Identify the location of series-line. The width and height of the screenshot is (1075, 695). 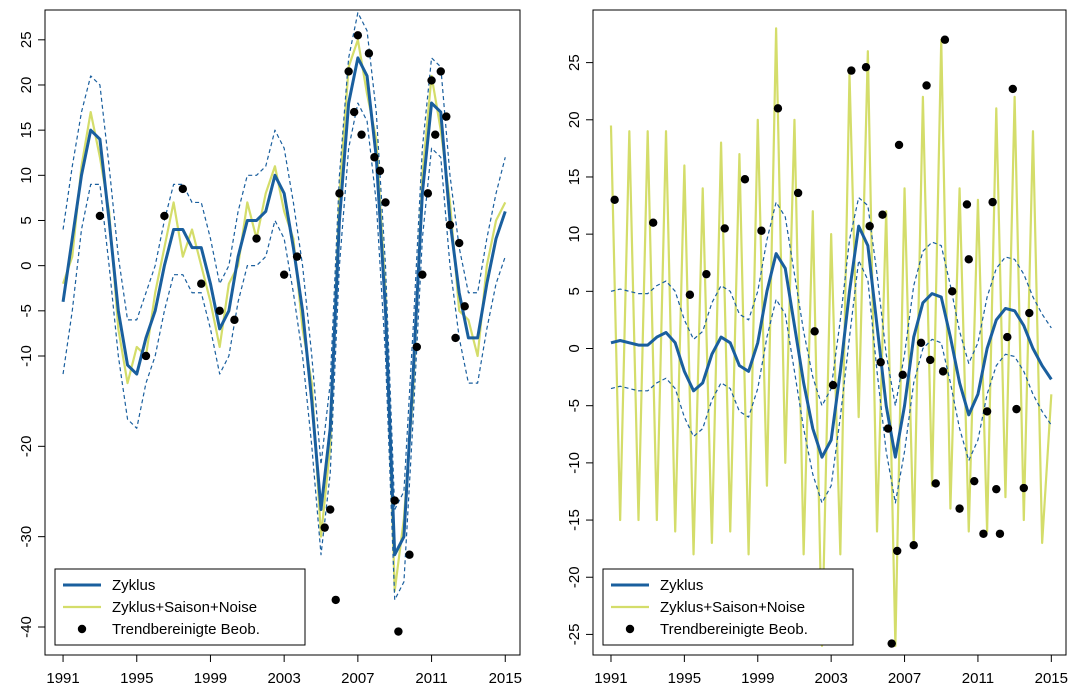
(831, 341).